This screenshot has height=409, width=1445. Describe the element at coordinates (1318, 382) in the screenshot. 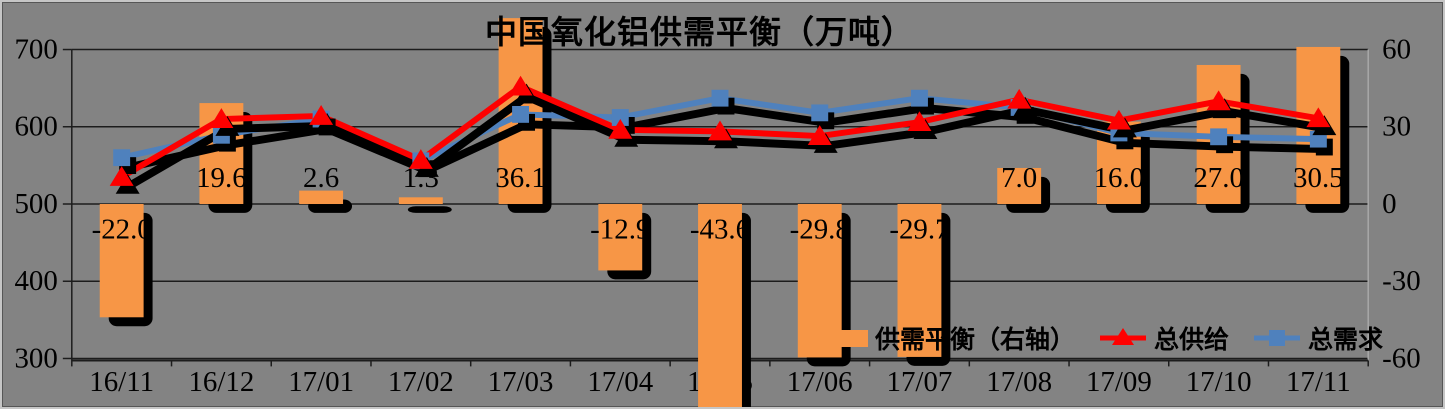

I see `x-axis-label-17/11: 17/11` at that location.